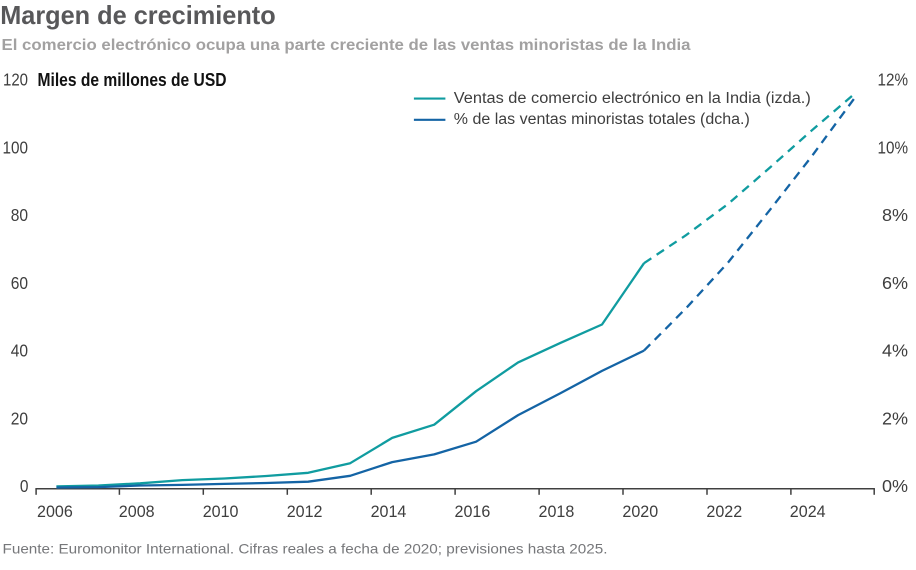  I want to click on svg-text: 4%, so click(895, 351).